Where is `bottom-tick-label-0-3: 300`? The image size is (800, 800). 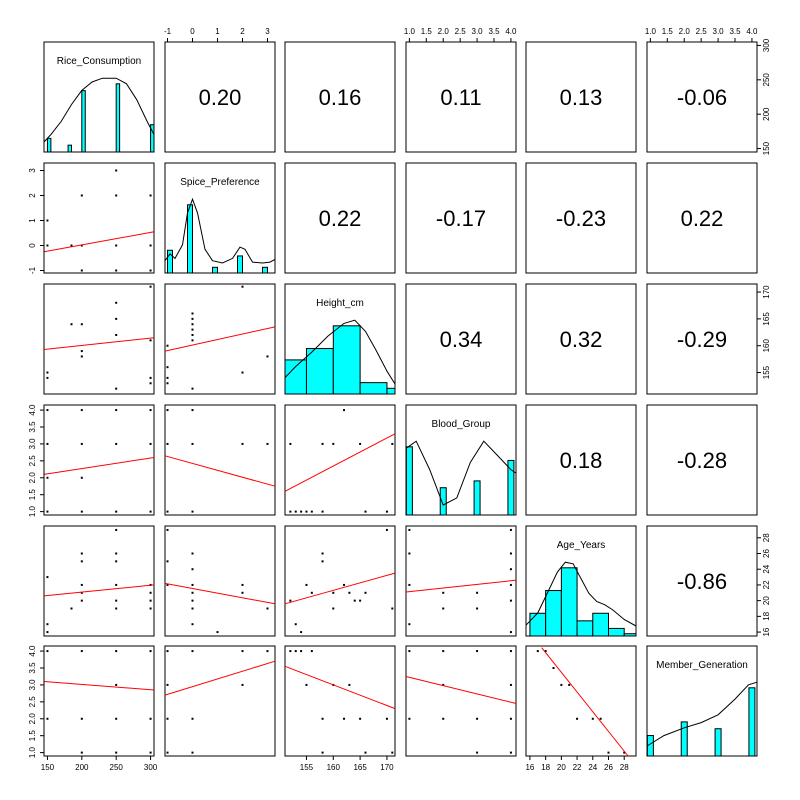 bottom-tick-label-0-3: 300 is located at coordinates (151, 767).